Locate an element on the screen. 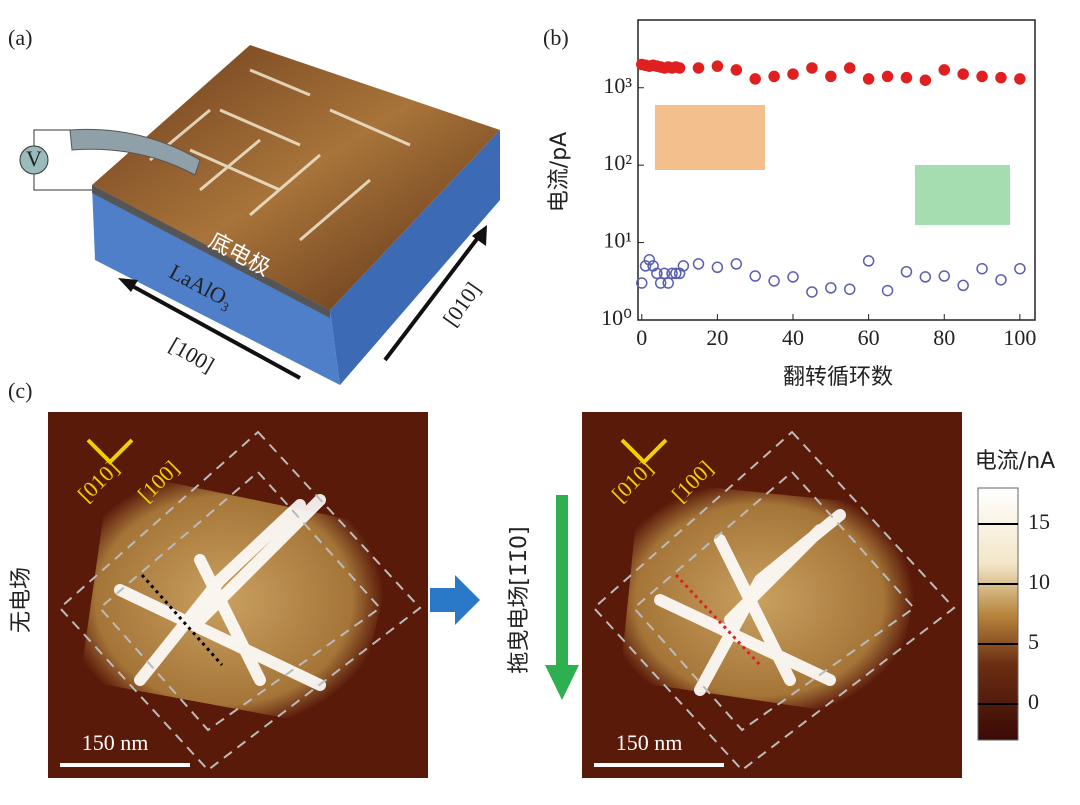 Image resolution: width=1080 pixels, height=805 pixels. panel-label: (c) is located at coordinates (20, 390).